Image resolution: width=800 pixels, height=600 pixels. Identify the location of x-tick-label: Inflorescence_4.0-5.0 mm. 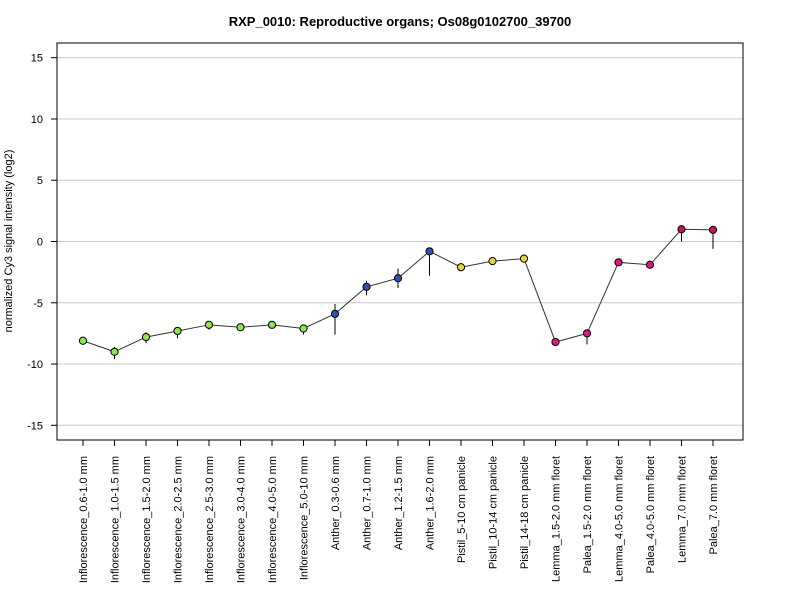
(273, 519).